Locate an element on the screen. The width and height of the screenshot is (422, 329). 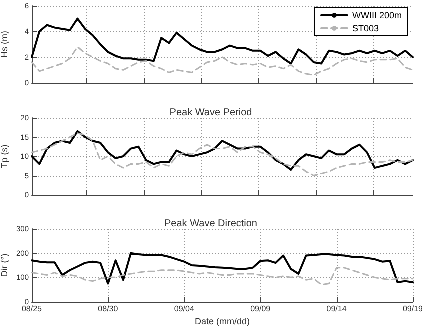
x-tick-label: 08/30 is located at coordinates (108, 309).